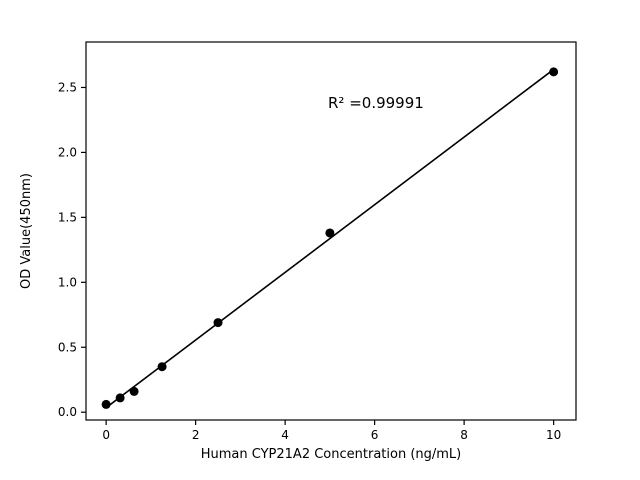 The image size is (640, 480). Describe the element at coordinates (331, 454) in the screenshot. I see `x-axis-label: Human CYP21A2 Concentration (ng/mL)` at that location.